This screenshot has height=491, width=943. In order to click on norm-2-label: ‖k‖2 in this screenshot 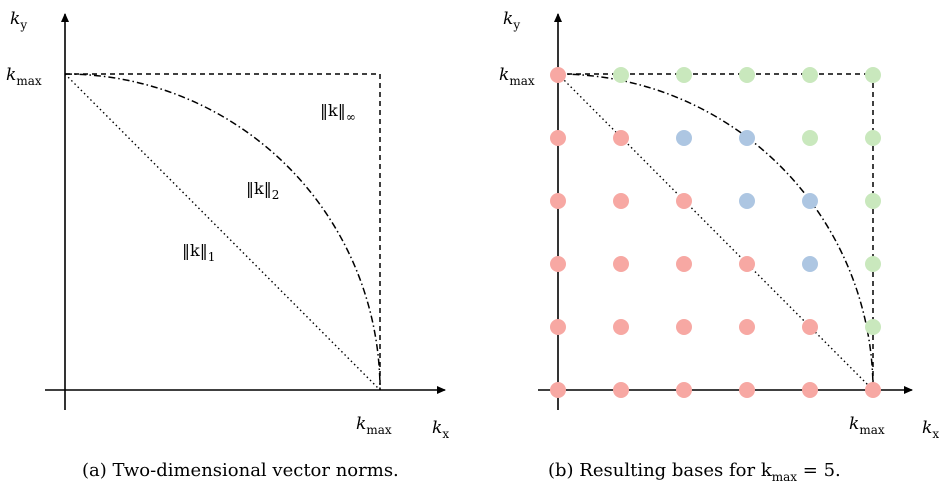, I will do `click(262, 190)`.